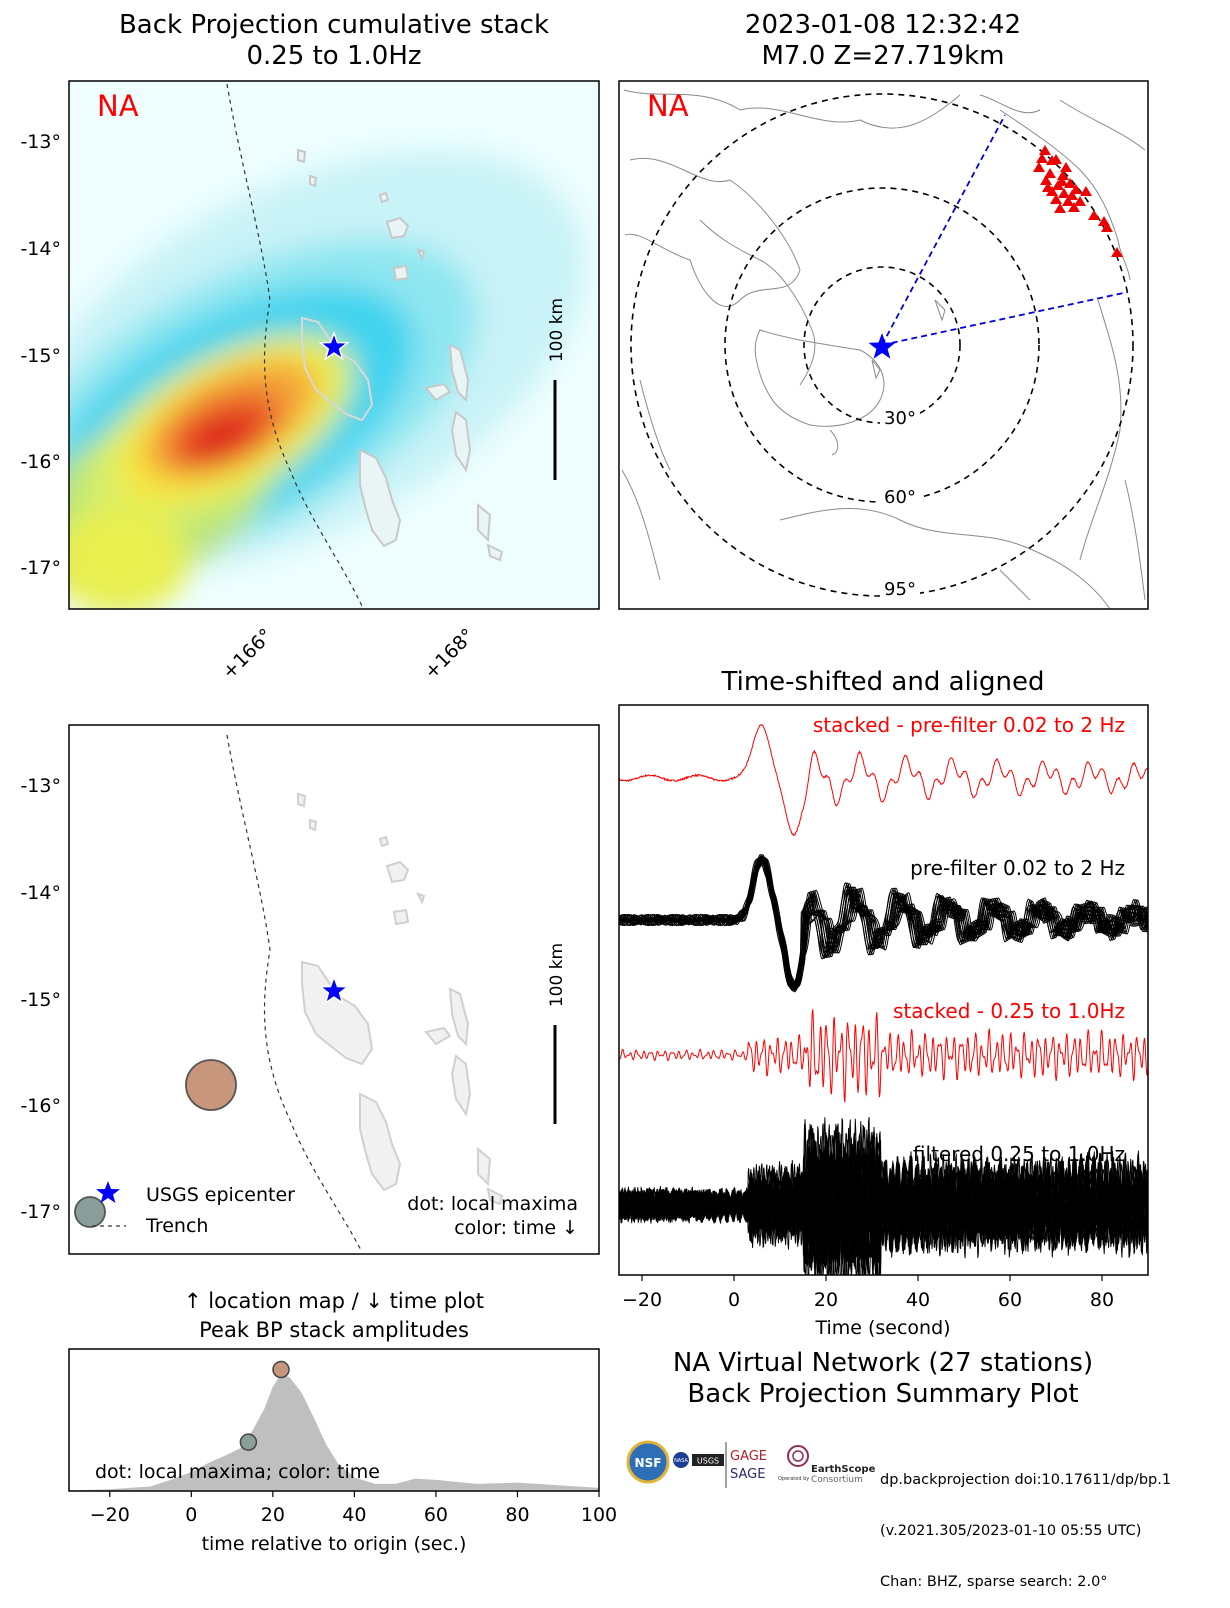 The height and width of the screenshot is (1608, 1230). I want to click on nsf-logo: NSF, so click(648, 1462).